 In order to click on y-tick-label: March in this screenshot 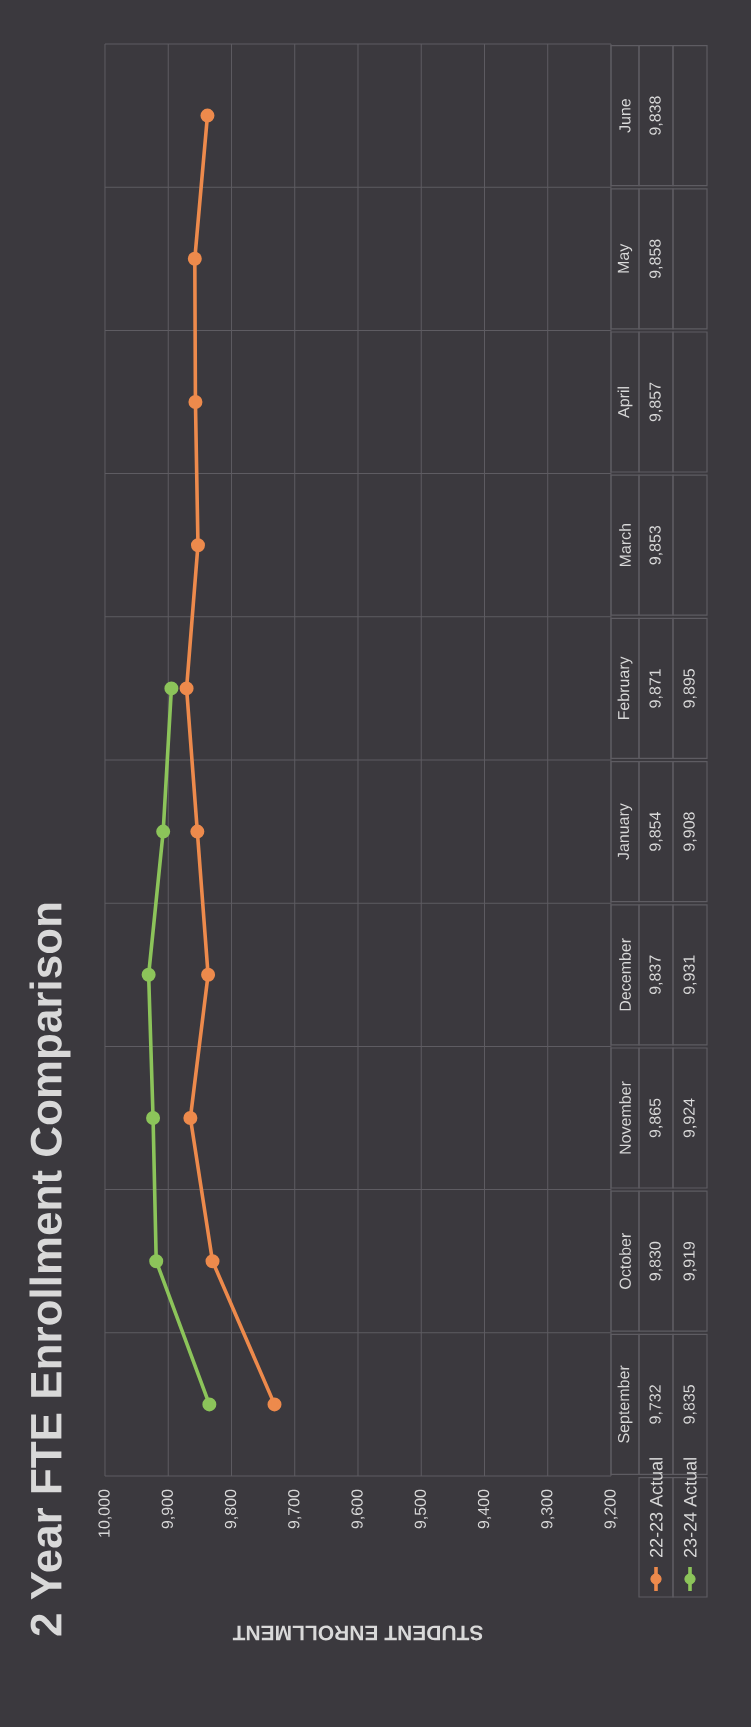, I will do `click(625, 545)`.